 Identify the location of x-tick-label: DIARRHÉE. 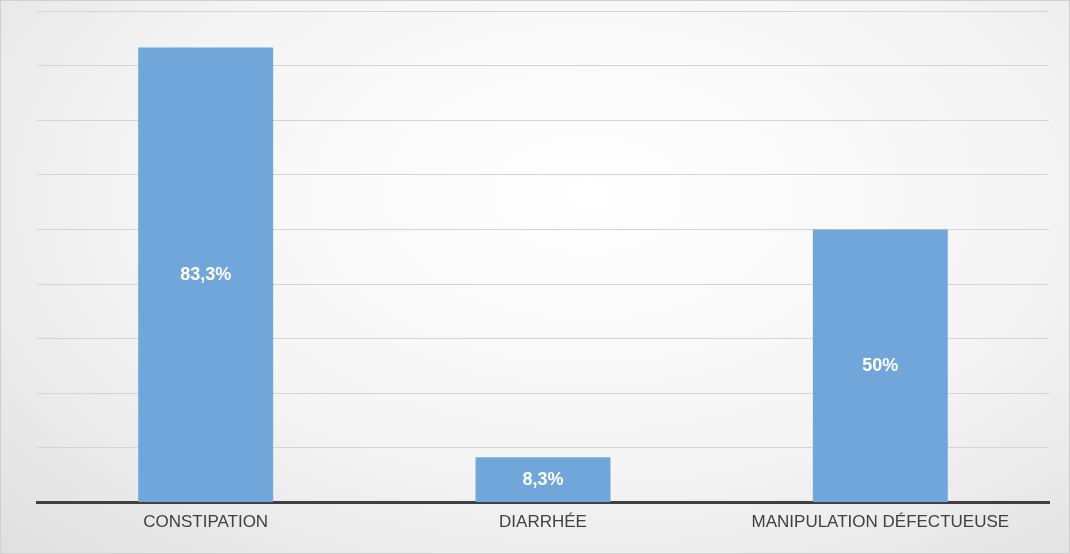
(543, 522).